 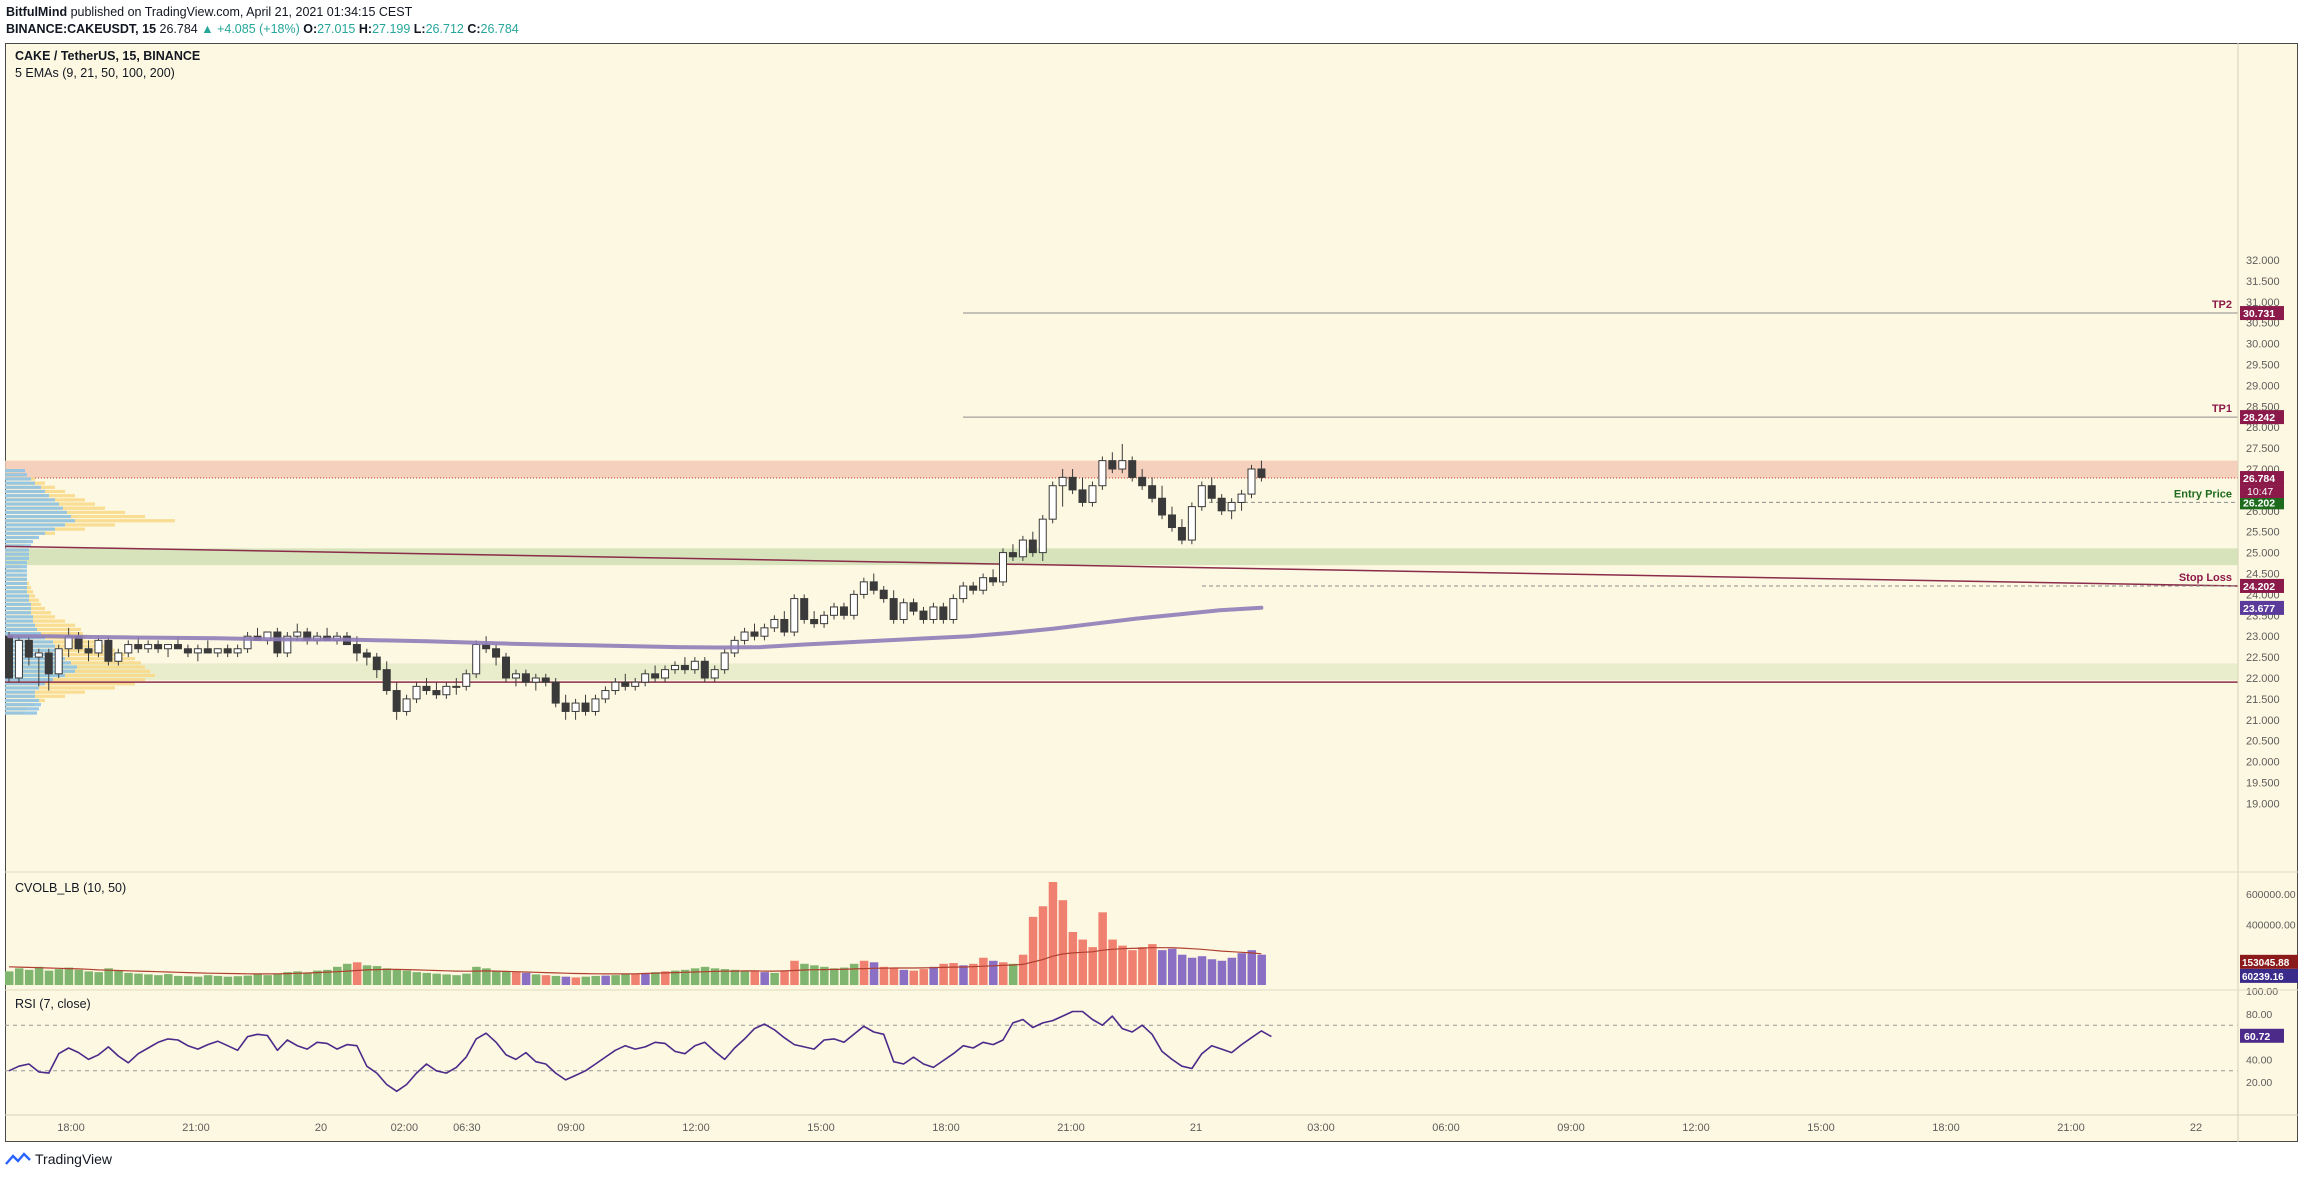 I want to click on ema-100-line, so click(x=635, y=627).